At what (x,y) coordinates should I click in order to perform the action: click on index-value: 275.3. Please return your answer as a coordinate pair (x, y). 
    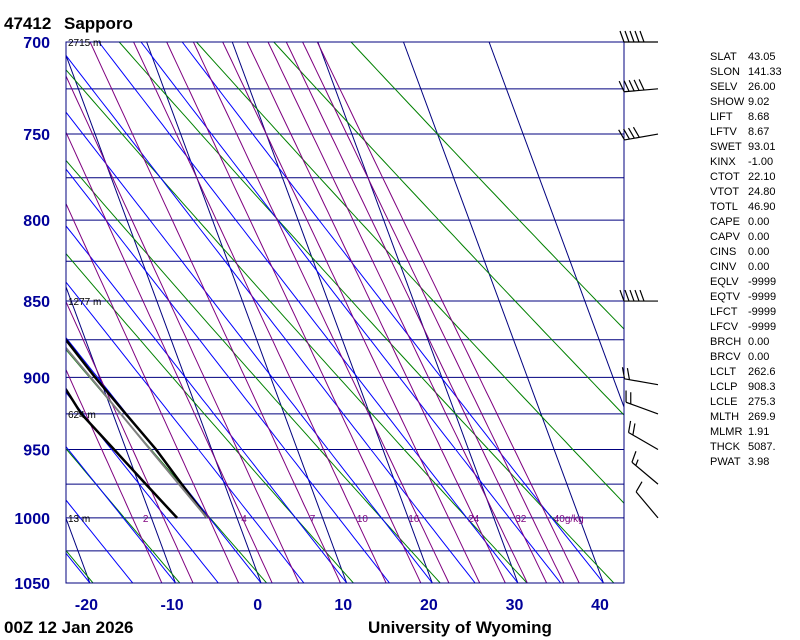
    Looking at the image, I should click on (762, 402).